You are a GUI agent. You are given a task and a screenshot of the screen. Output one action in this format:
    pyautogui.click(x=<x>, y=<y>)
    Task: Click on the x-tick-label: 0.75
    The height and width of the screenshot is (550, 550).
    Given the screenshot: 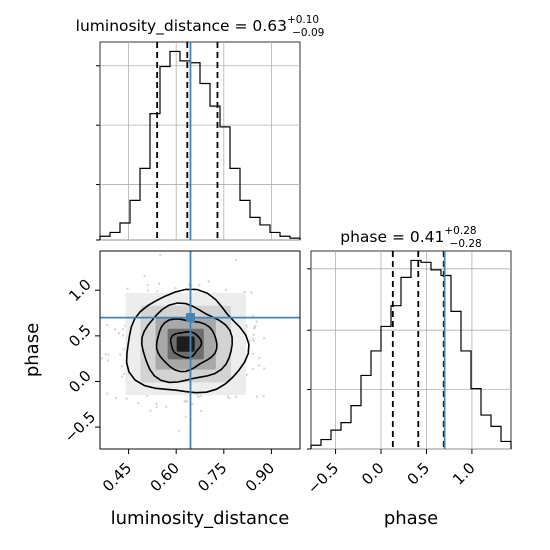 What is the action you would take?
    pyautogui.click(x=212, y=477)
    